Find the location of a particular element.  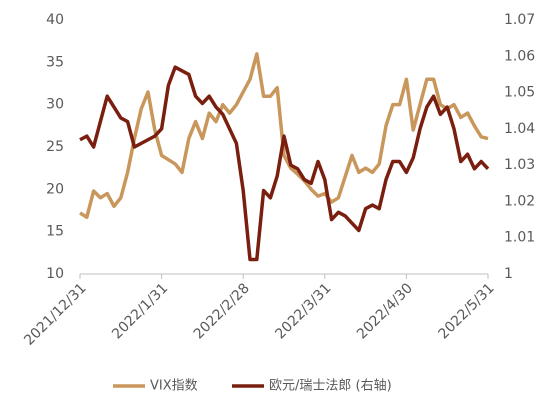

y-tick-label: 30 is located at coordinates (55, 105).